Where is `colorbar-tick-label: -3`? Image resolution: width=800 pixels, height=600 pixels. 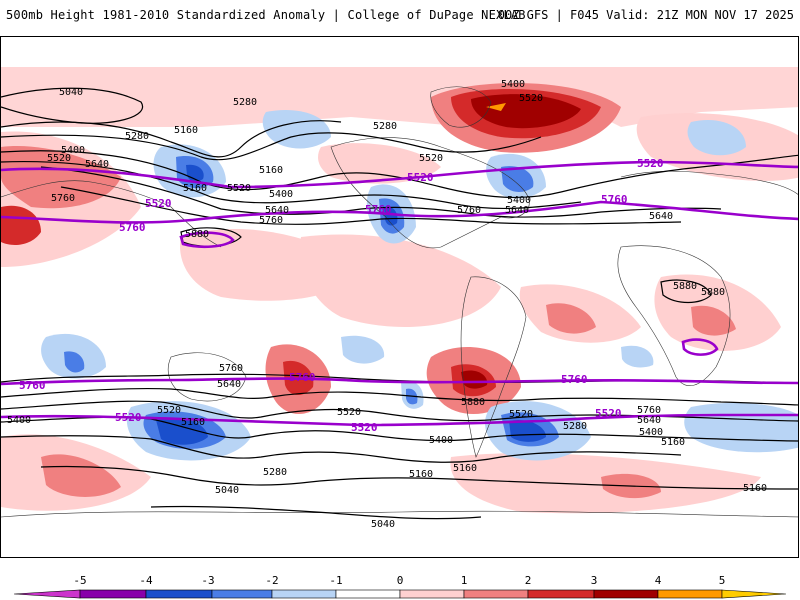 colorbar-tick-label: -3 is located at coordinates (208, 580).